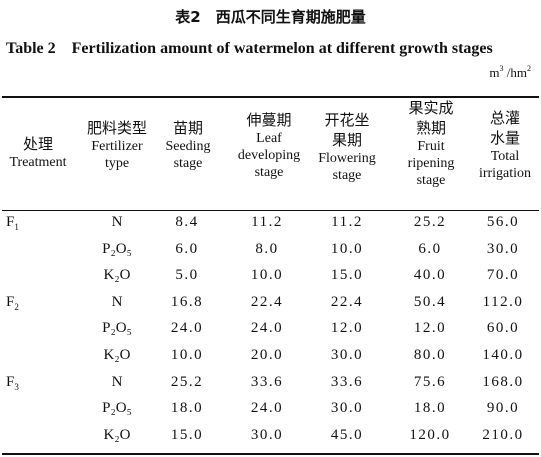 Image resolution: width=541 pixels, height=457 pixels. I want to click on table-row: F1 N 8.4 11.2 11.2 25.2 56.0, so click(270, 226).